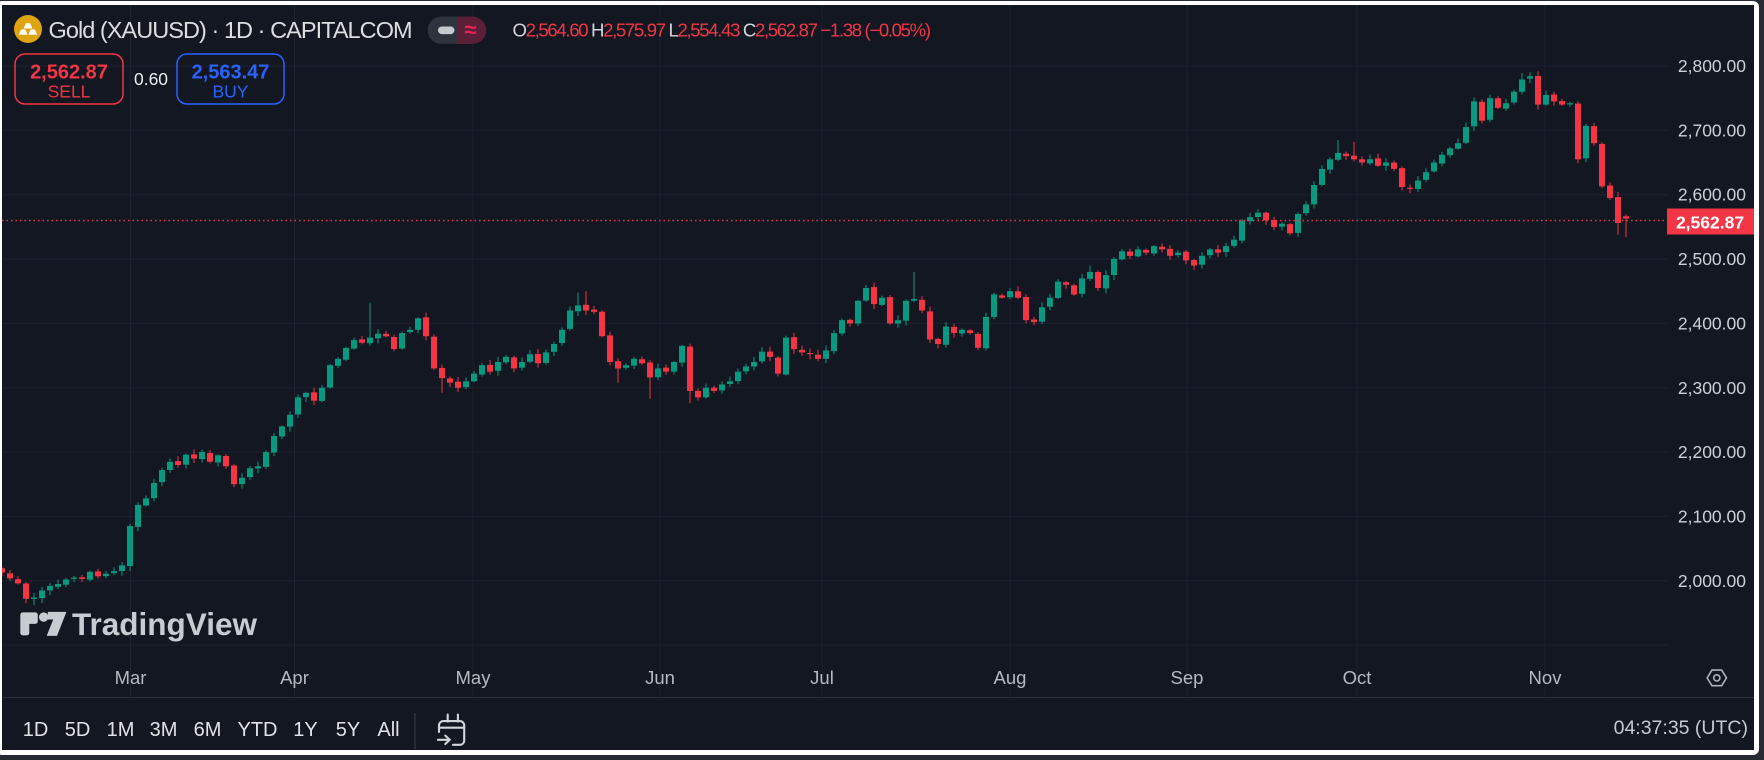  What do you see at coordinates (305, 730) in the screenshot?
I see `svg-text: 1Y` at bounding box center [305, 730].